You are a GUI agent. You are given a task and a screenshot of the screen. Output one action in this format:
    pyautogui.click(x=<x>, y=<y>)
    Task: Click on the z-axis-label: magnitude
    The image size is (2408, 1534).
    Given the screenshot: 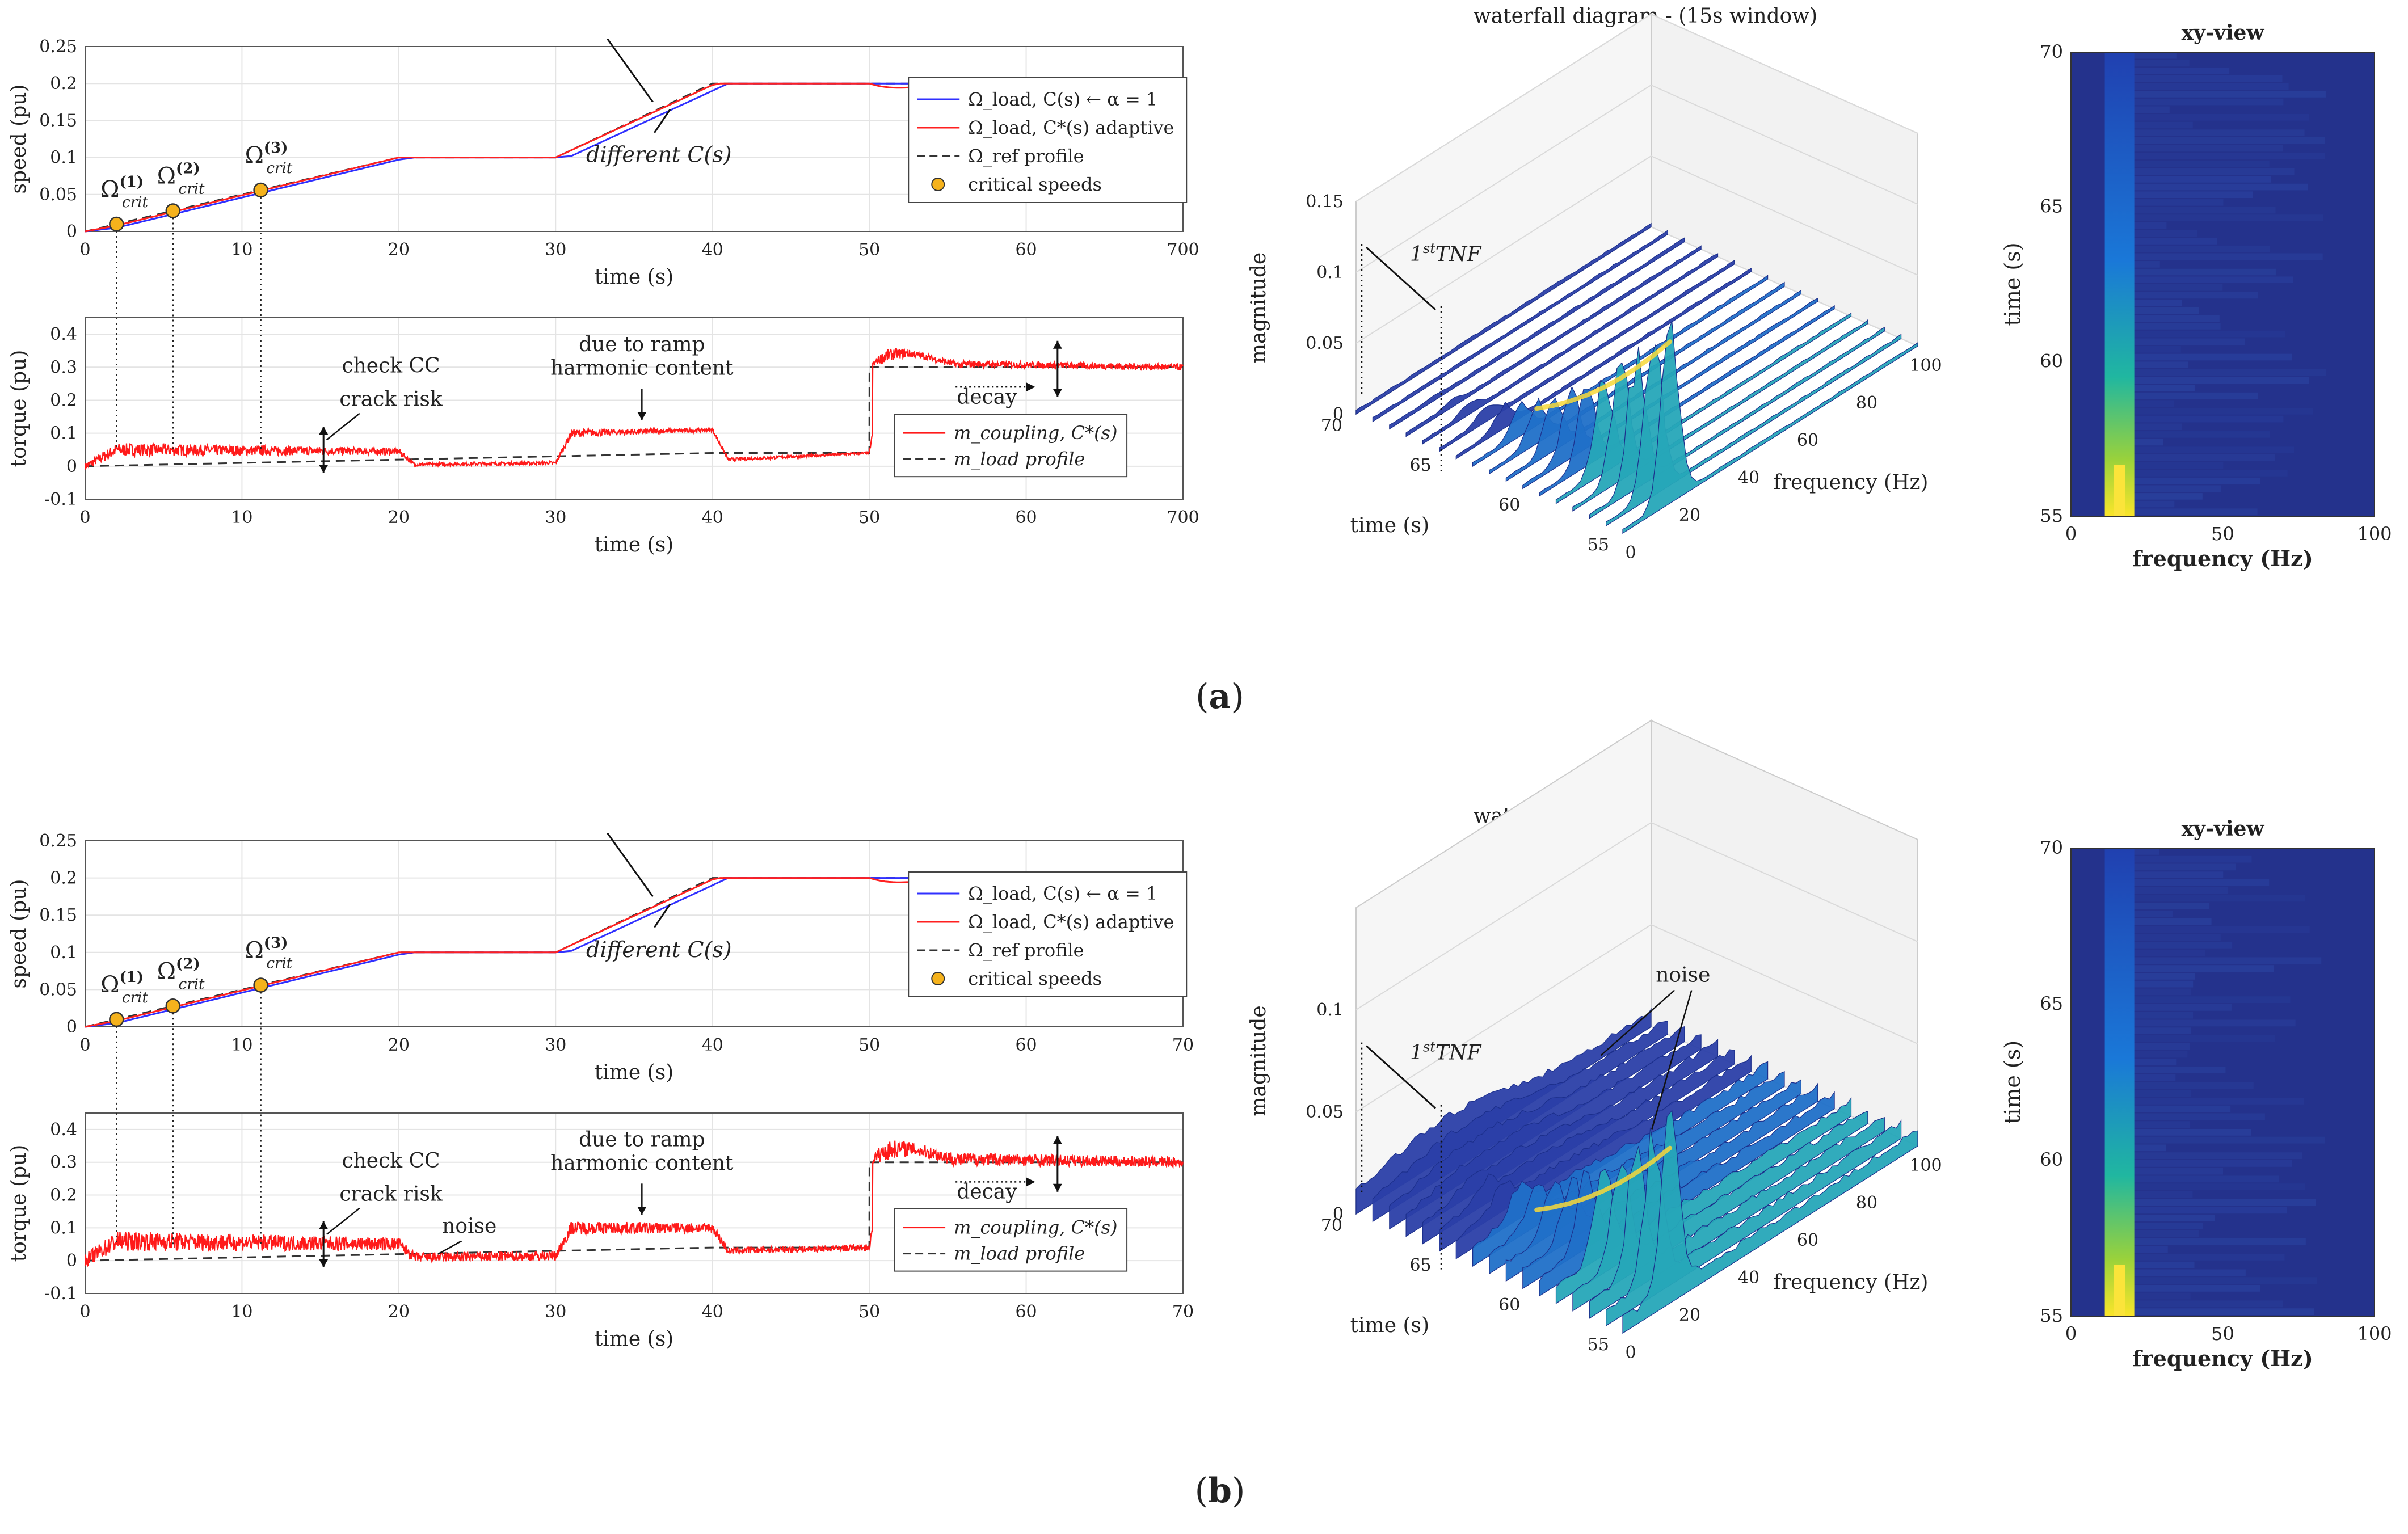 What is the action you would take?
    pyautogui.click(x=1259, y=307)
    